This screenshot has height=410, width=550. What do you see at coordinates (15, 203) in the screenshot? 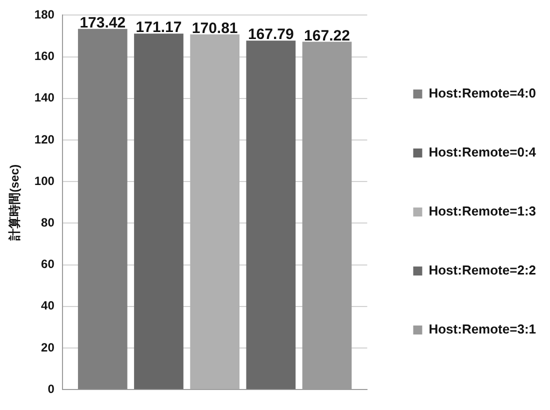
I see `y-axis-title: 計算時間(sec)` at bounding box center [15, 203].